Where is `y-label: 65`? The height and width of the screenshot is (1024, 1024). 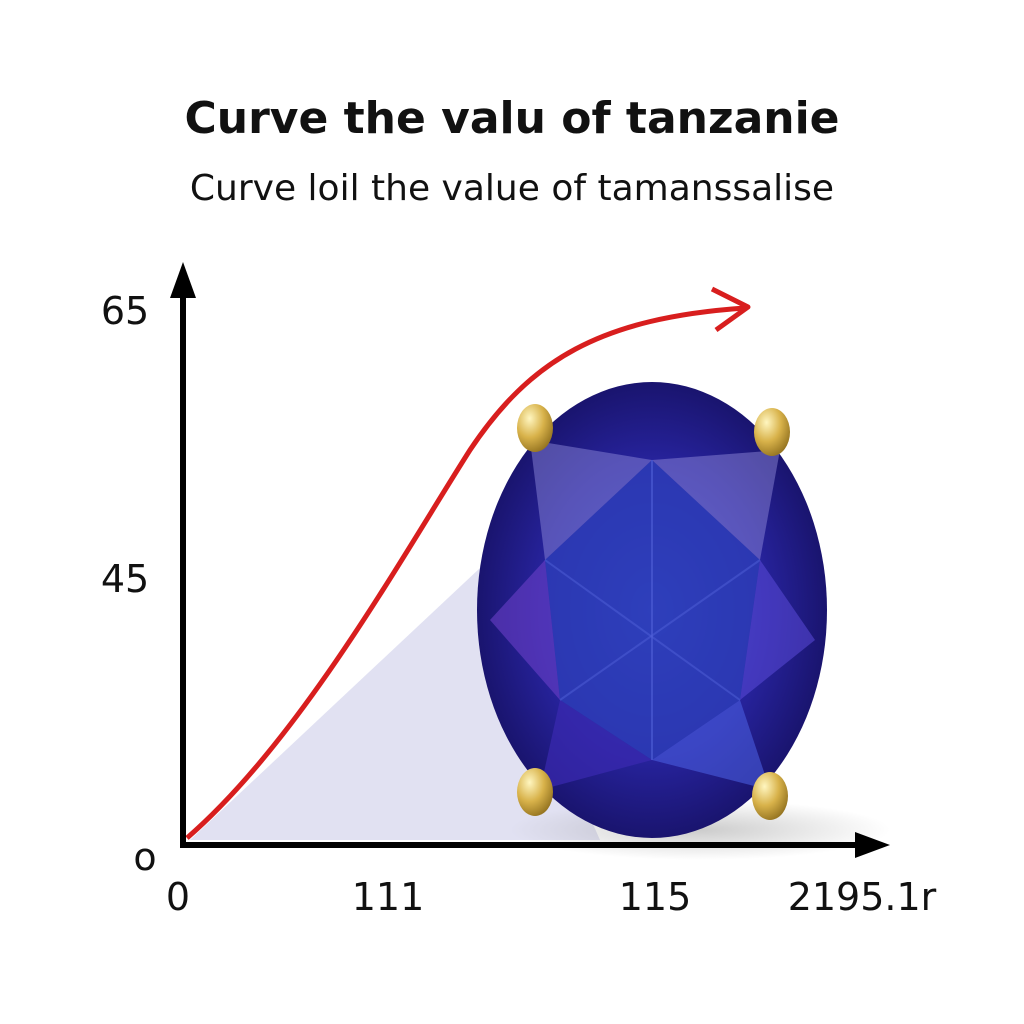 y-label: 65 is located at coordinates (125, 311).